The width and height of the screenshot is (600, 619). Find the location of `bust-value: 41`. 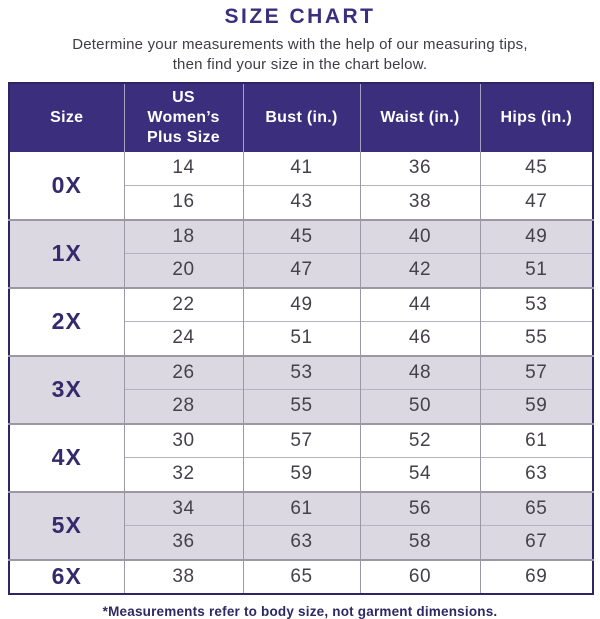

bust-value: 41 is located at coordinates (302, 168).